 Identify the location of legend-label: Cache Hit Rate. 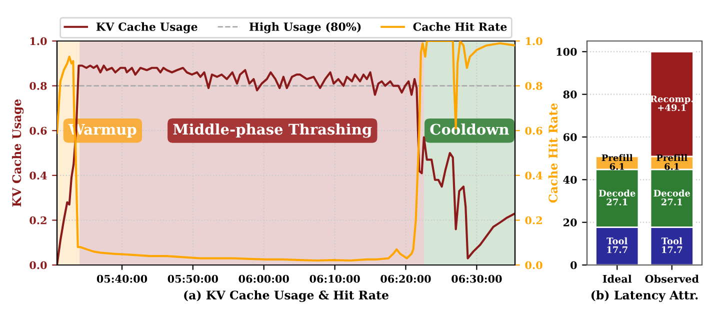
(460, 26).